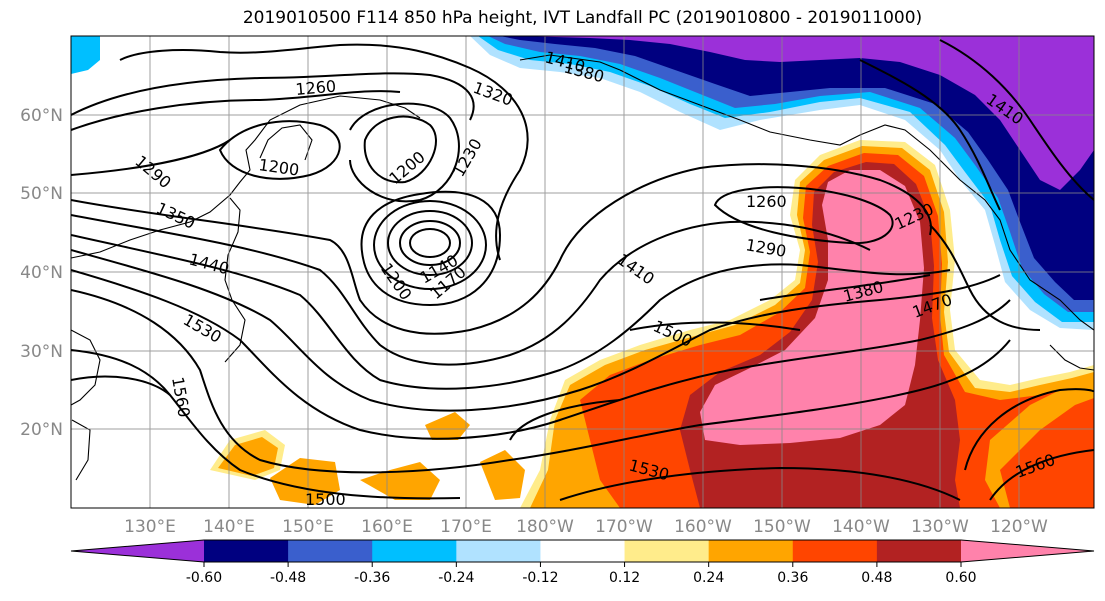  I want to click on lon-label: 140°E, so click(229, 527).